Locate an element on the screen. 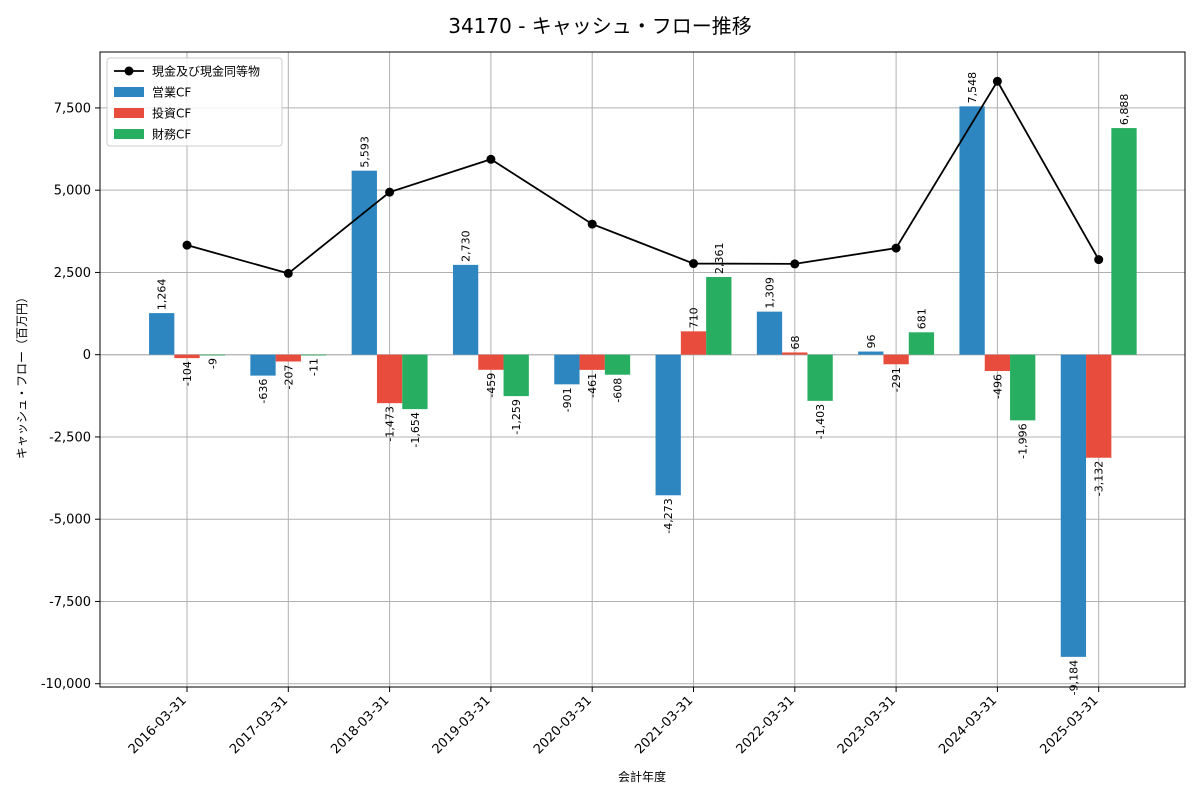 Image resolution: width=1200 pixels, height=800 pixels. y-tick-label: -10,000 is located at coordinates (66, 684).